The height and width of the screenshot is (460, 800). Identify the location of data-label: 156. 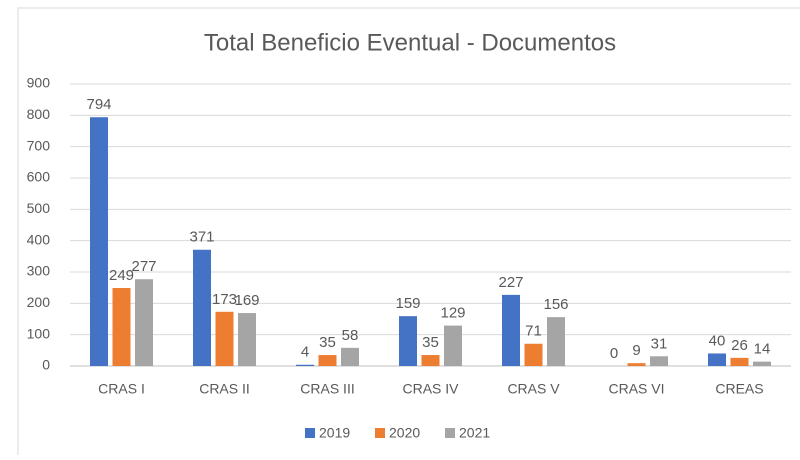
(555, 304).